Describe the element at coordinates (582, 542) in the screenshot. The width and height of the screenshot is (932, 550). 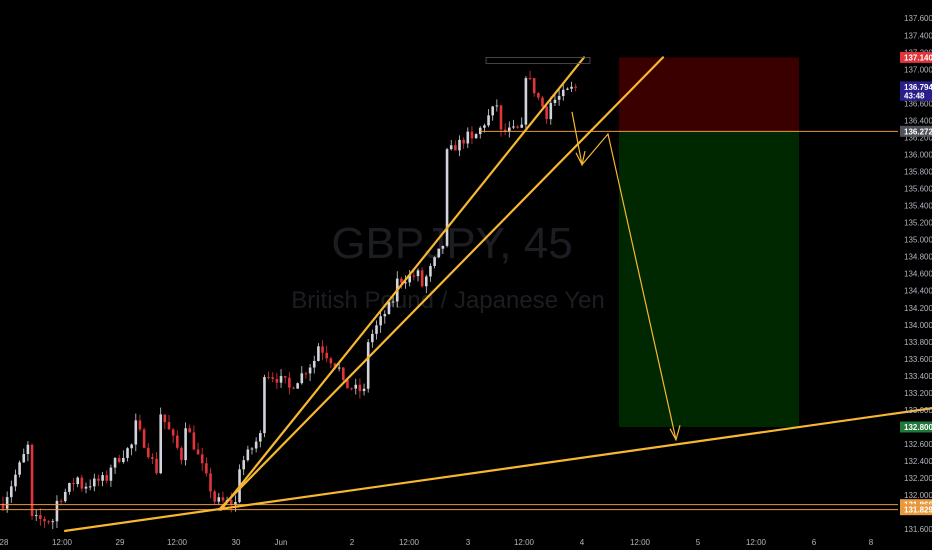
I see `x-tick-label: 4` at that location.